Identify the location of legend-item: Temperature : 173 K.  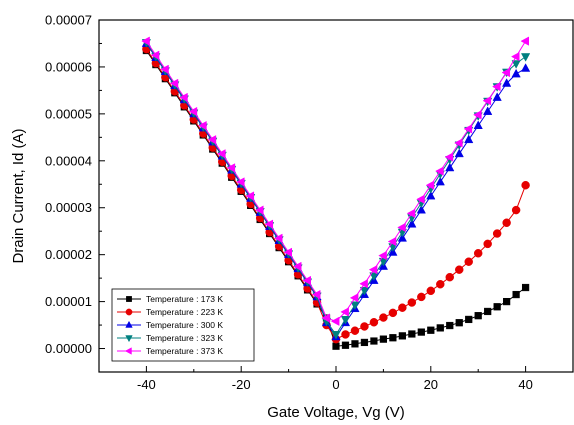
(170, 299).